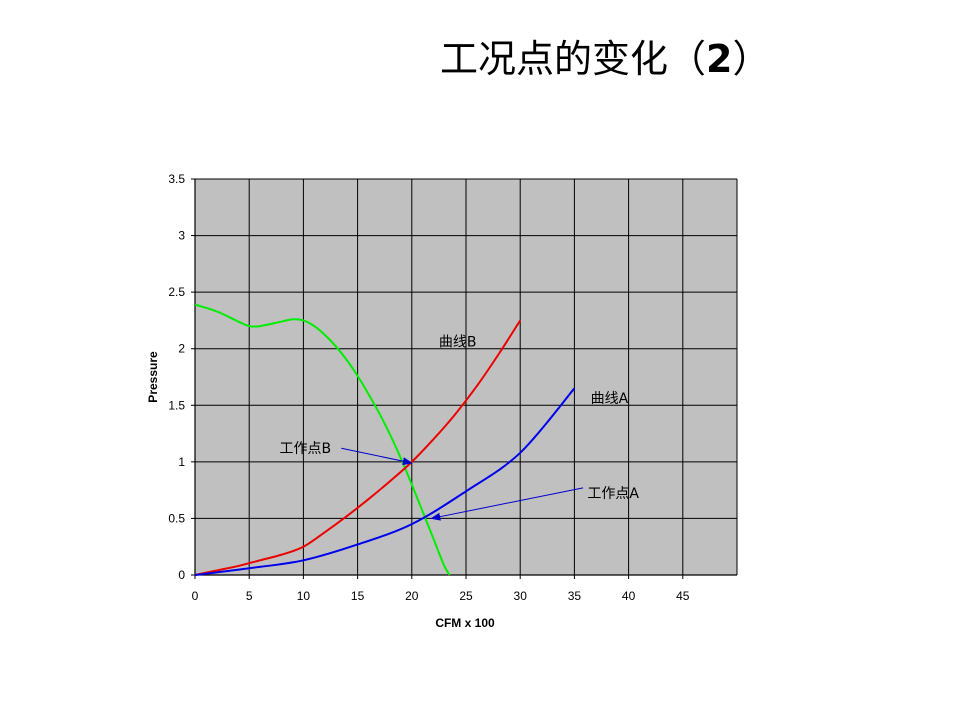  I want to click on annotation-label: 工作点B, so click(306, 449).